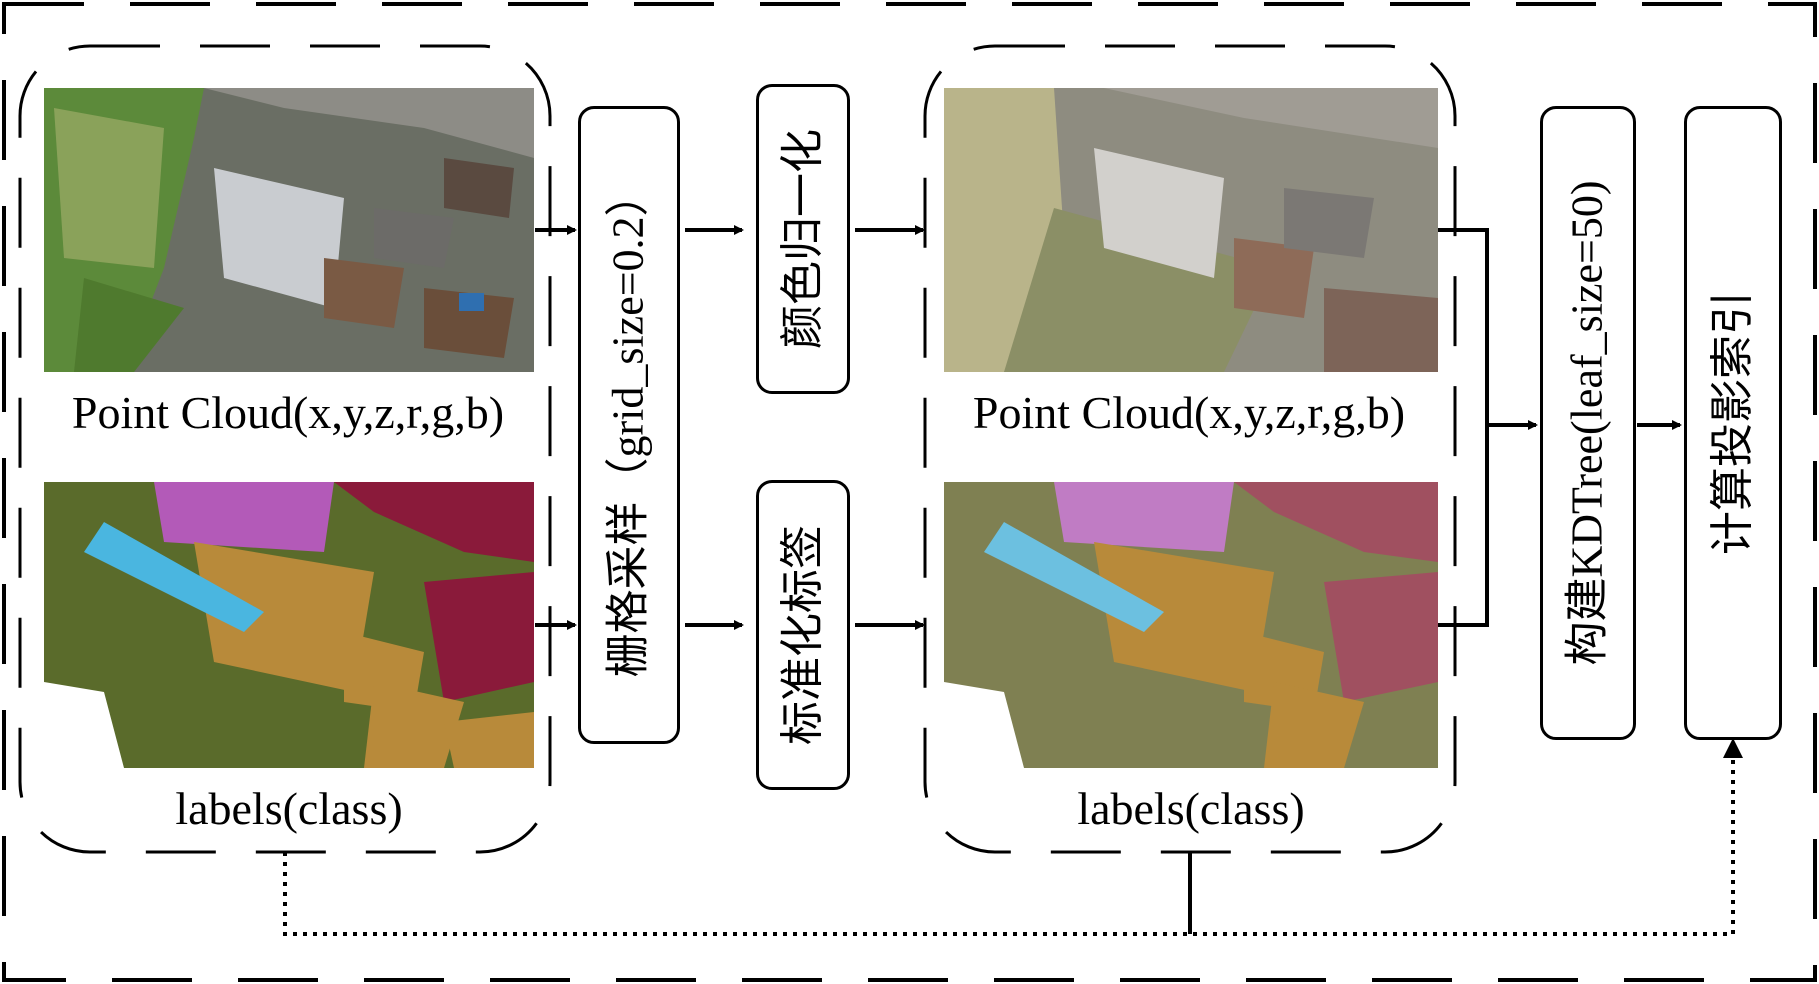 This screenshot has width=1819, height=984. What do you see at coordinates (1189, 412) in the screenshot?
I see `right-point-cloud-label: Point Cloud(x,y,z,r,g,b)` at bounding box center [1189, 412].